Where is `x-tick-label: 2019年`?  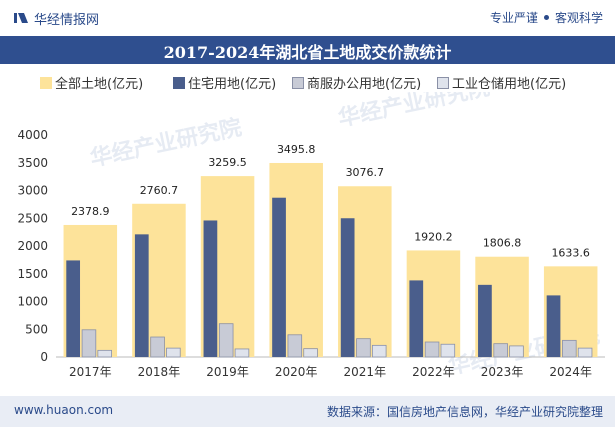 x-tick-label: 2019年 is located at coordinates (227, 372).